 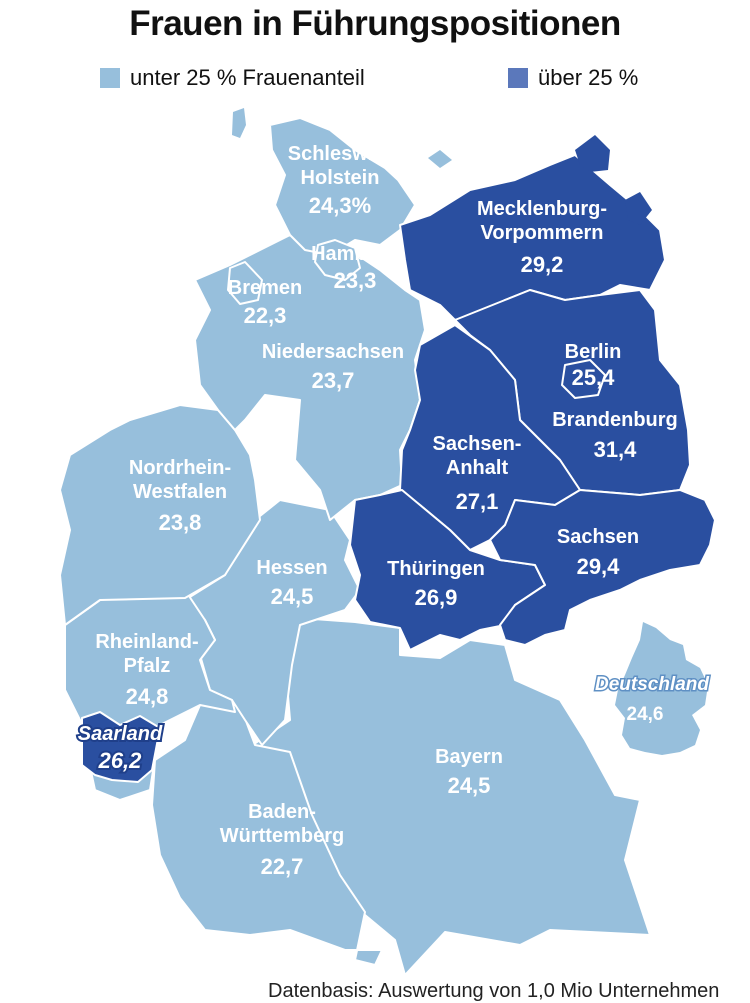 I want to click on region-shape-sachsen, so click(x=602, y=567).